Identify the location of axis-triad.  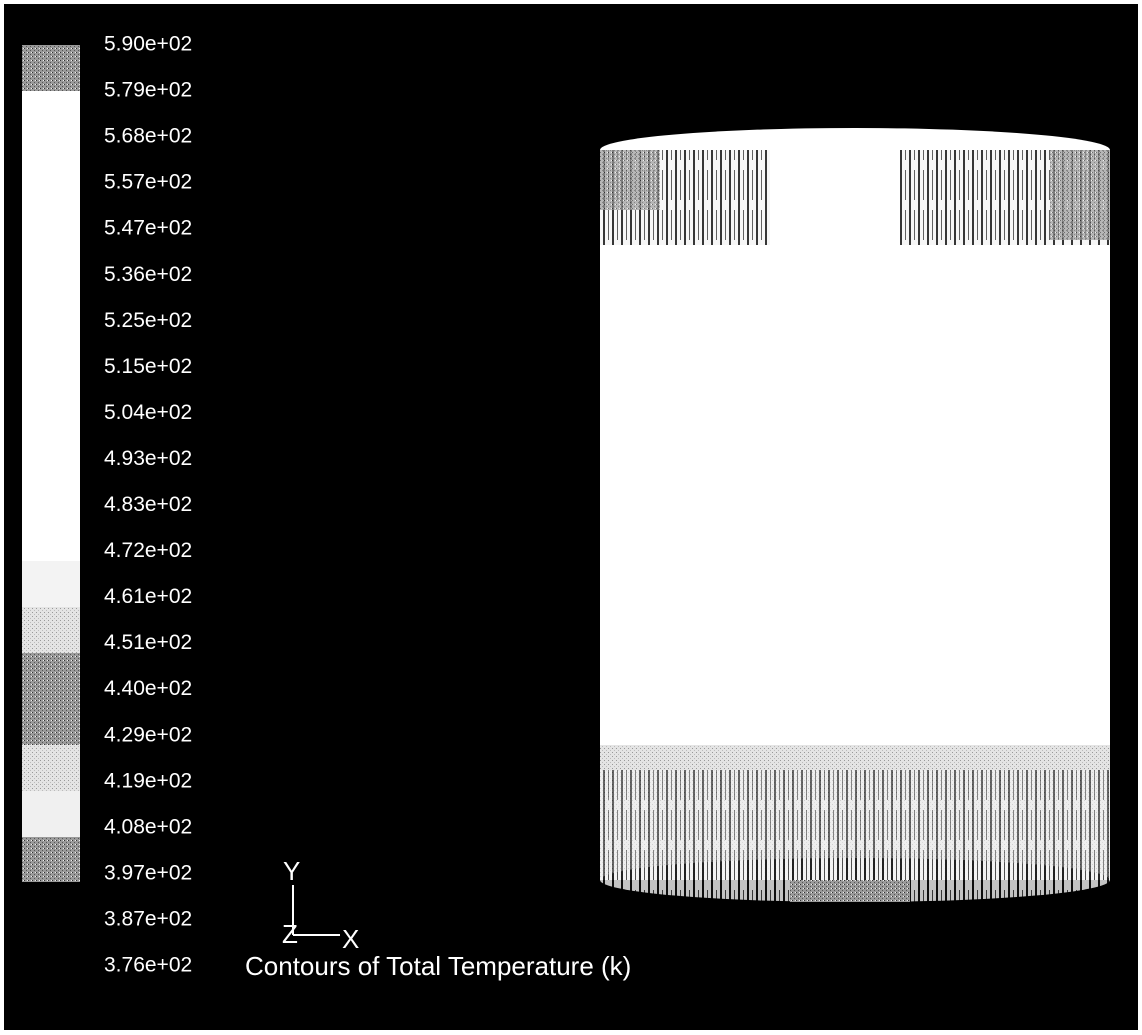
(316, 910).